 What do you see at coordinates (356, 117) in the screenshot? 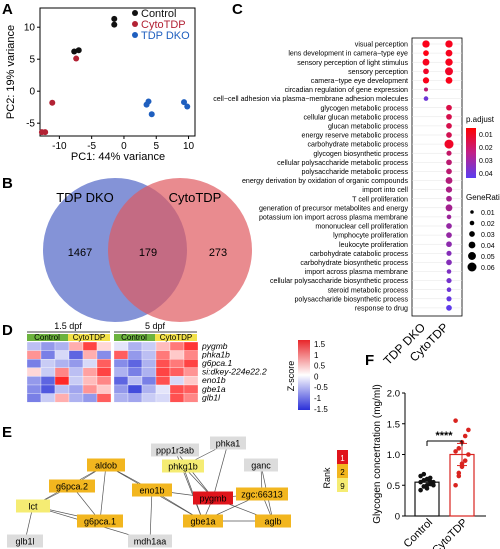
I see `go-term-label: cellular glucan metabolic process` at bounding box center [356, 117].